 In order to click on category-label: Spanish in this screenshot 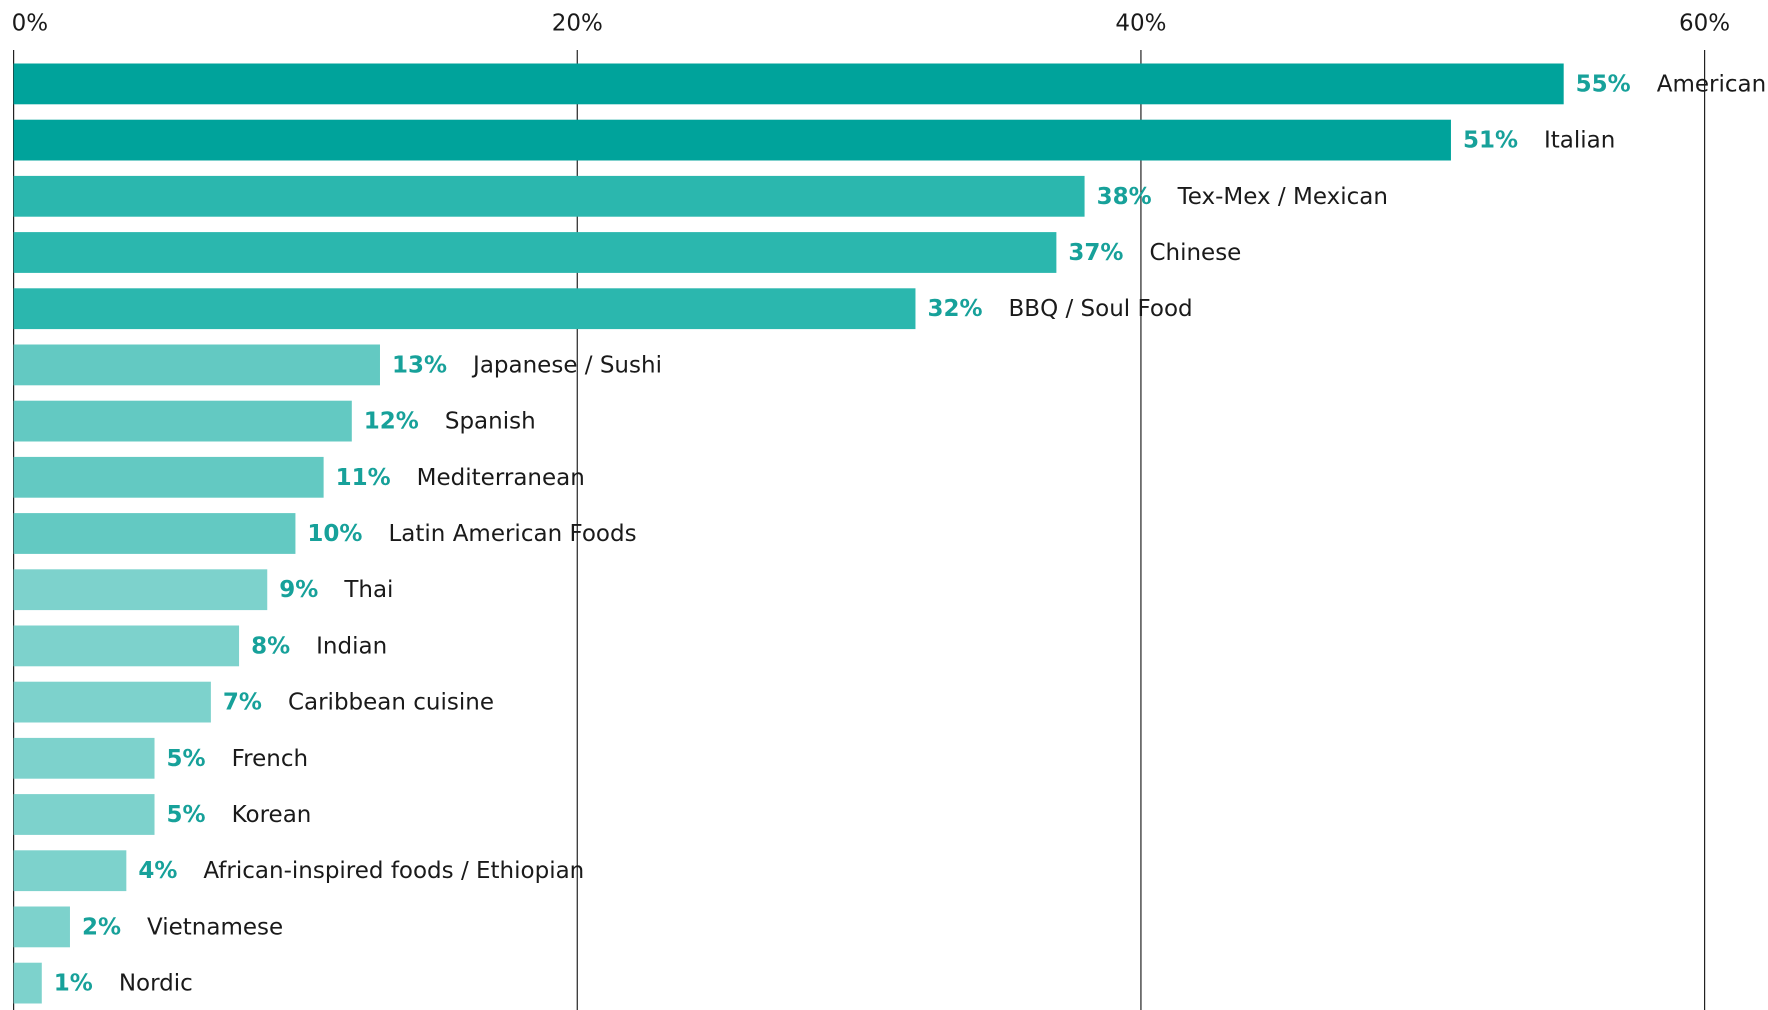, I will do `click(490, 422)`.